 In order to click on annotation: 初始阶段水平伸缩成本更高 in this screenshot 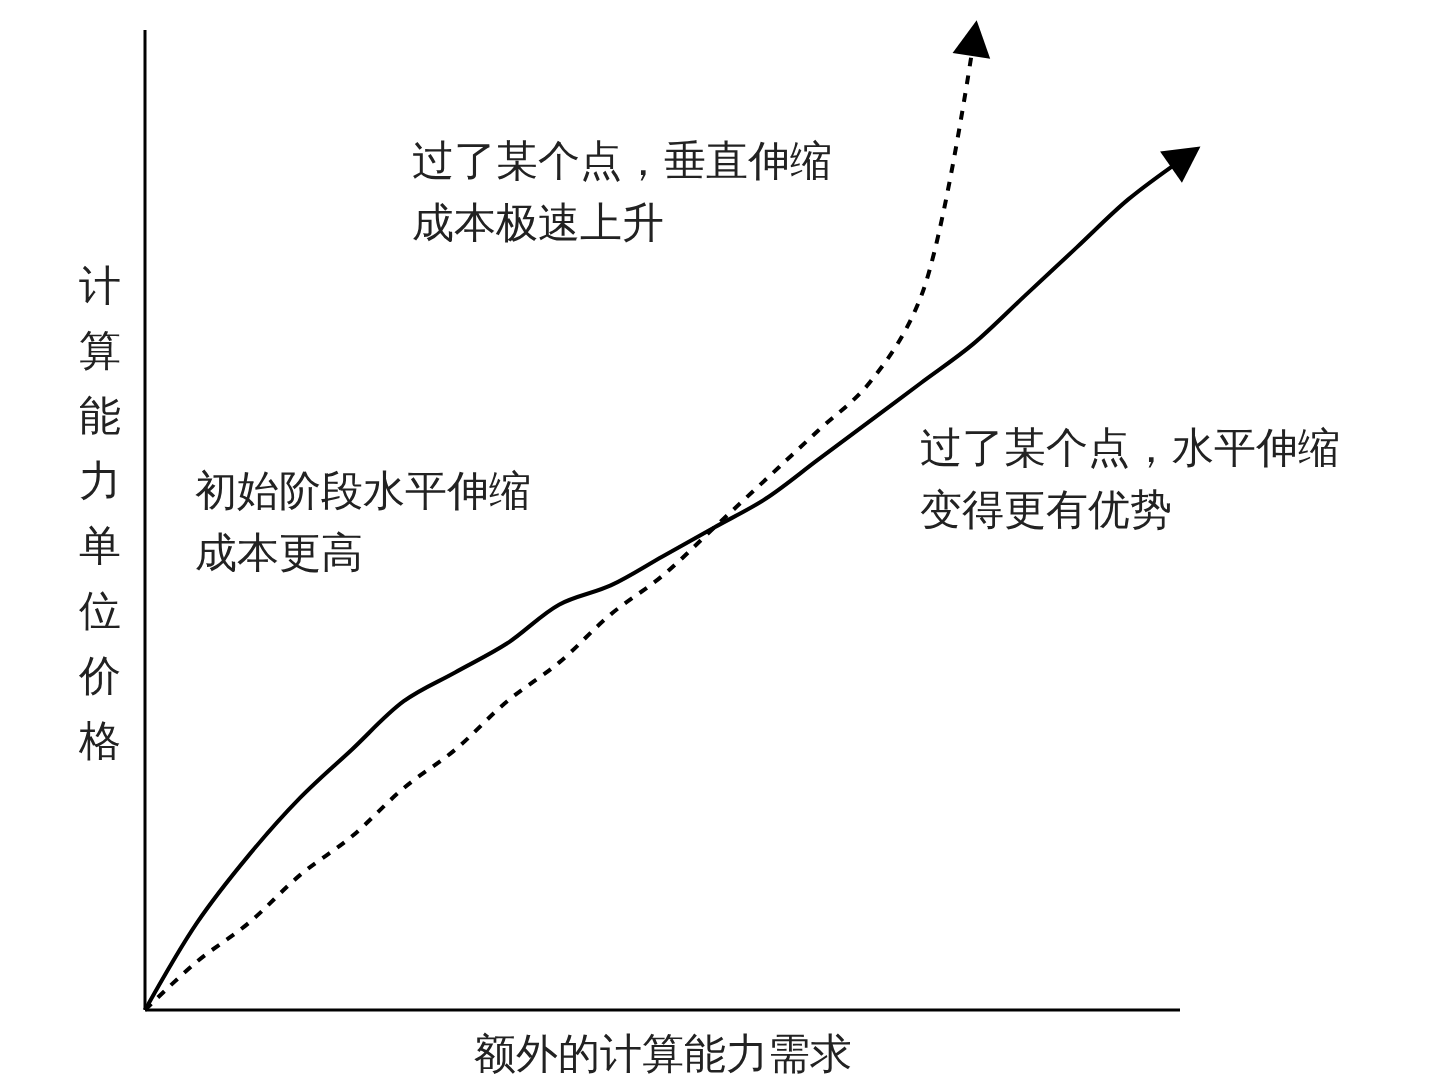, I will do `click(363, 521)`.